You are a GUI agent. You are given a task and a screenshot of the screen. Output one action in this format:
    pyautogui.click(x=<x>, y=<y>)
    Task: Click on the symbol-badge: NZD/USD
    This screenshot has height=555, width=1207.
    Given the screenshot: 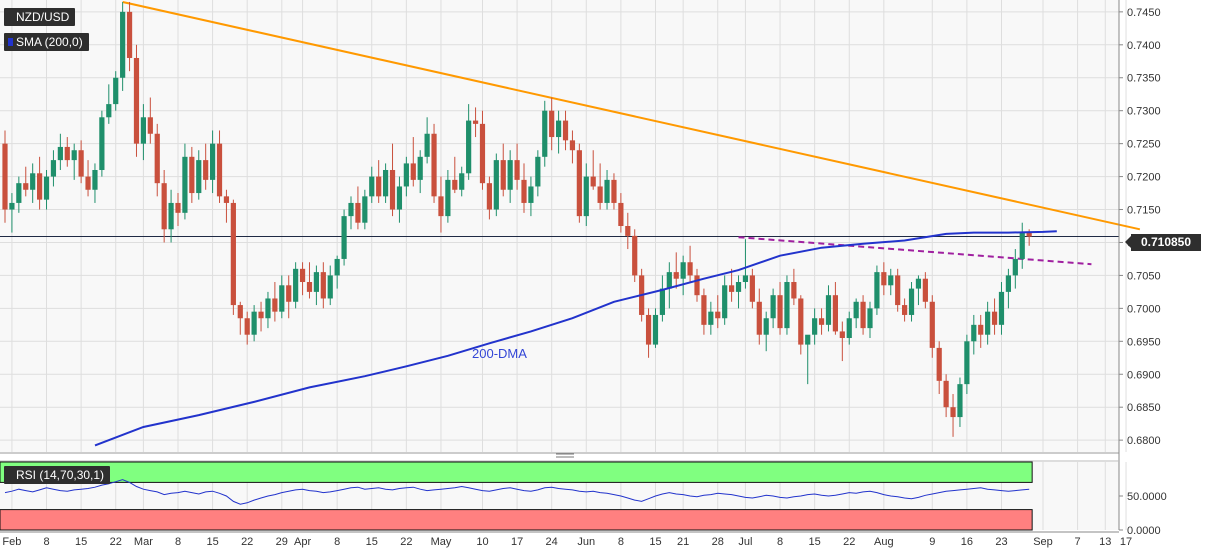 What is the action you would take?
    pyautogui.click(x=40, y=17)
    